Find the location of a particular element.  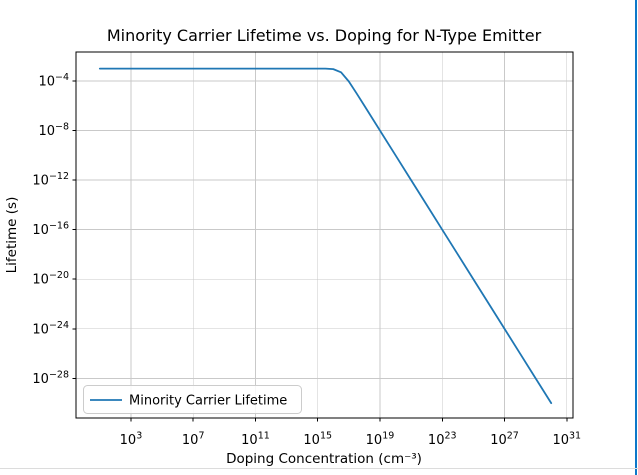

x-tick-label: 10⁷ is located at coordinates (193, 440).